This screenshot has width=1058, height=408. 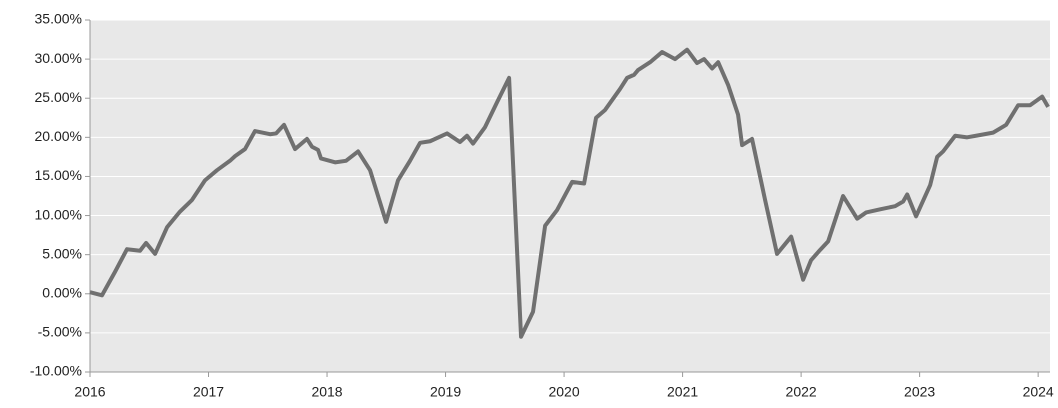 What do you see at coordinates (58, 97) in the screenshot?
I see `y-tick-label: 25.00%` at bounding box center [58, 97].